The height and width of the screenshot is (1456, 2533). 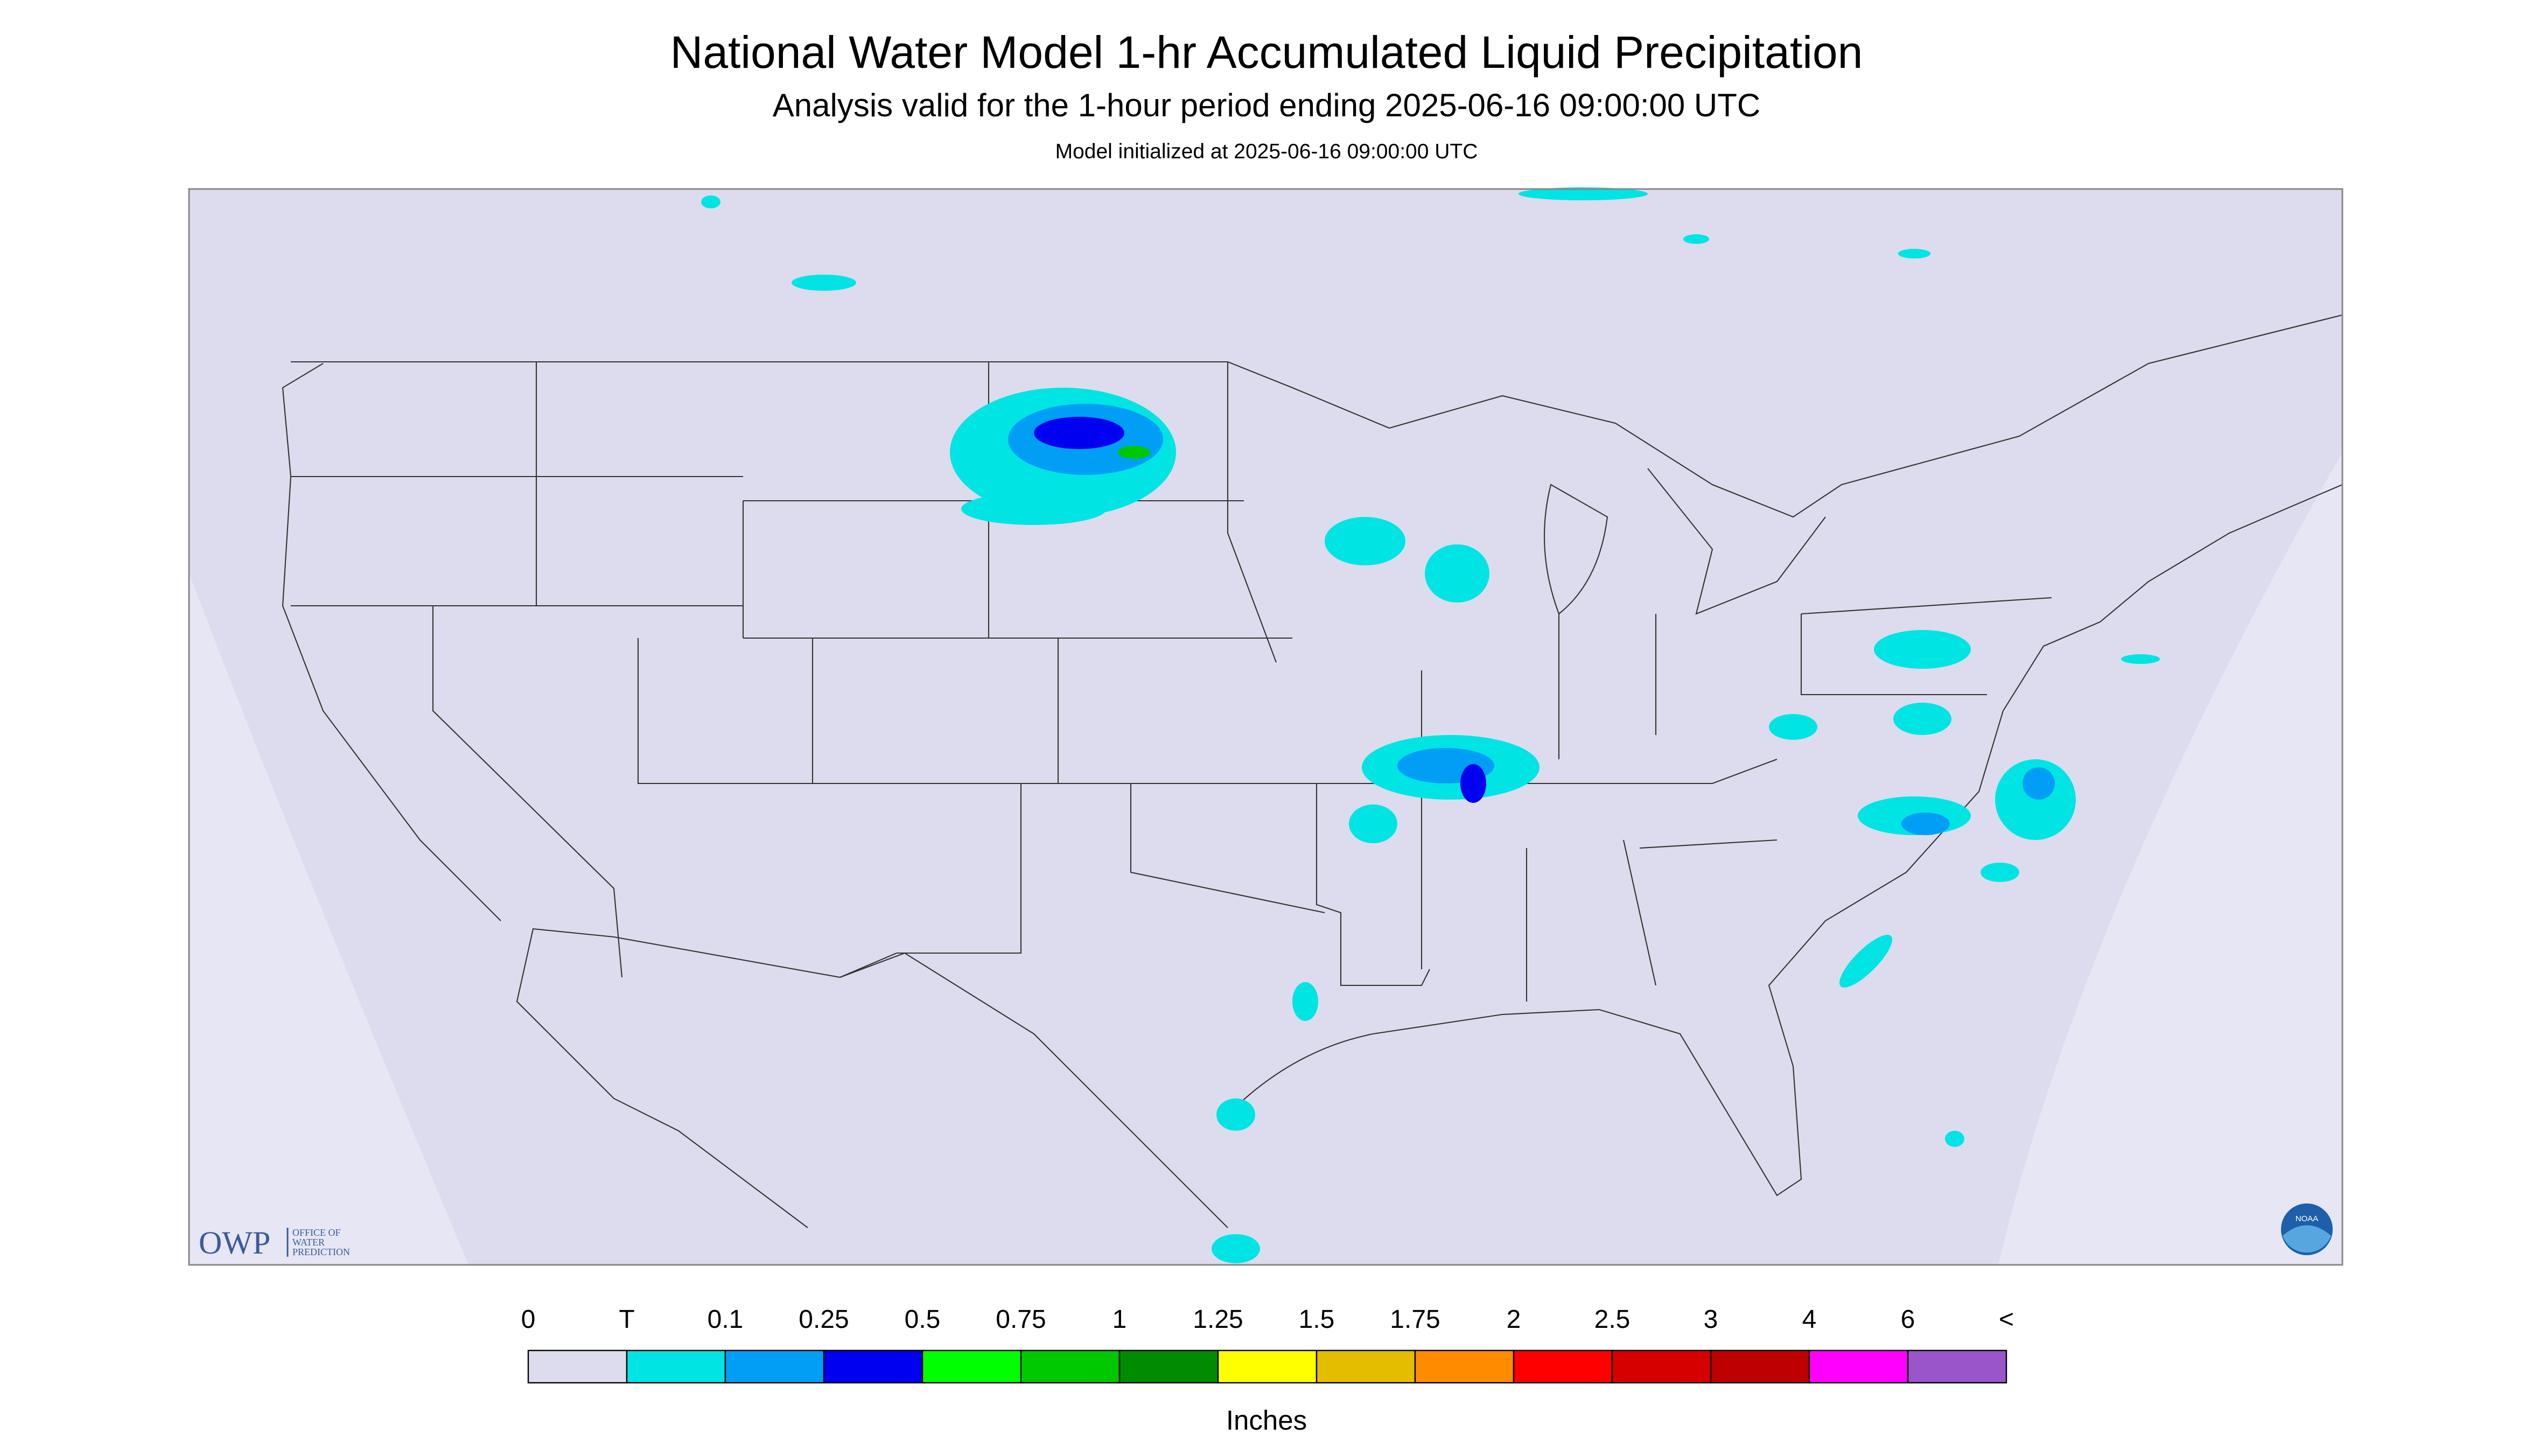 I want to click on legend-label: 1.25, so click(x=1218, y=1319).